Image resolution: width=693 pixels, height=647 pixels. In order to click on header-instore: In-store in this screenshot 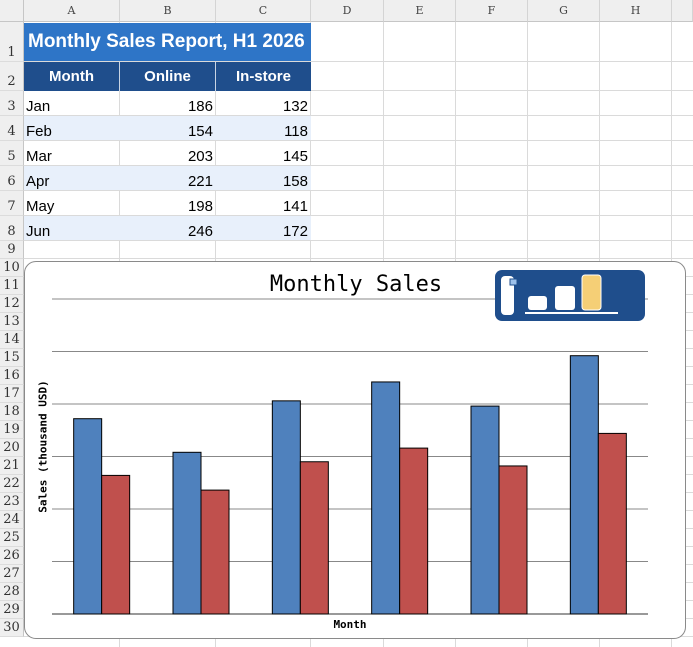, I will do `click(263, 76)`.